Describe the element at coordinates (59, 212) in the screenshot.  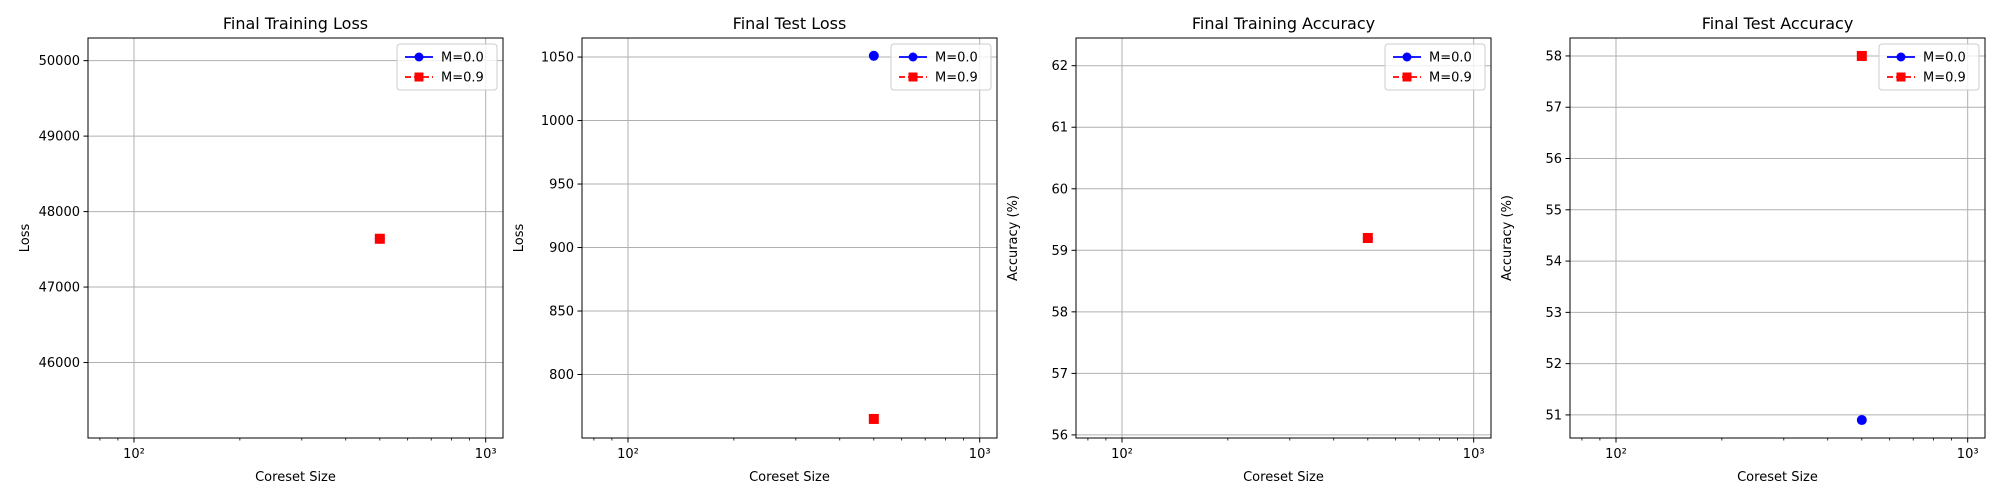
I see `y-tick-label: 48000` at that location.